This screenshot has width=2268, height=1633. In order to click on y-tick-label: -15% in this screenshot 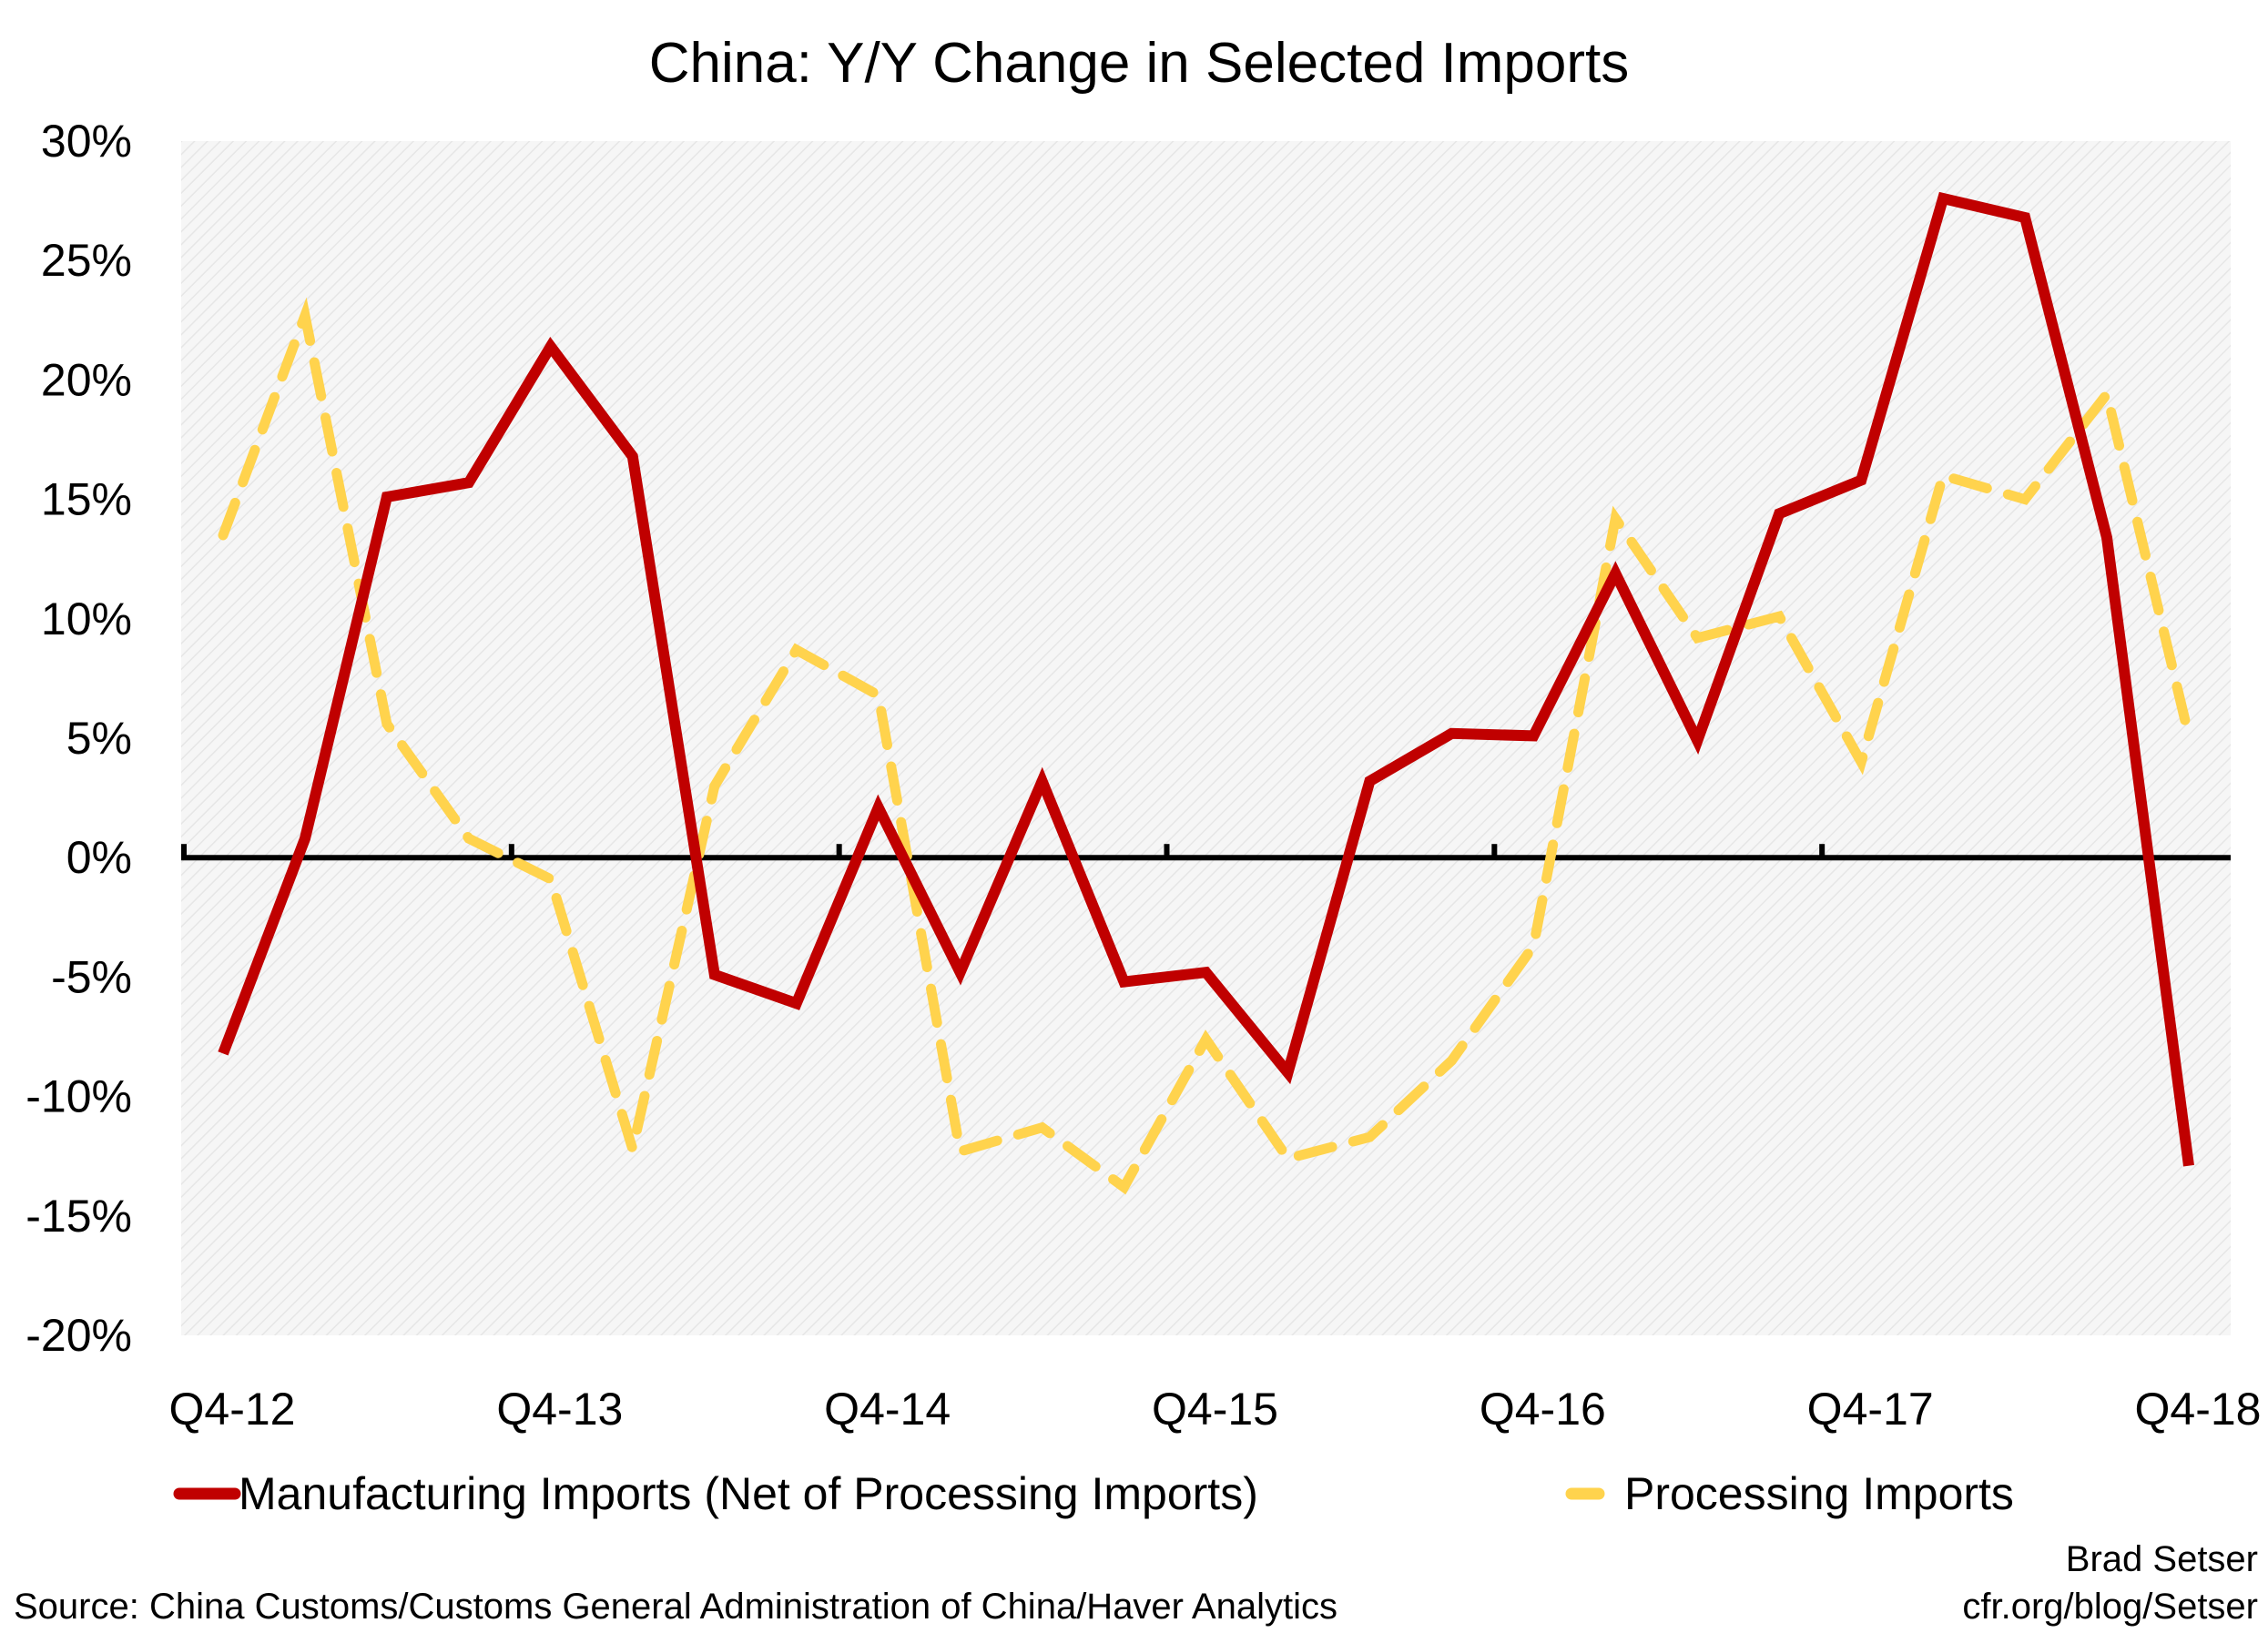, I will do `click(78, 1216)`.